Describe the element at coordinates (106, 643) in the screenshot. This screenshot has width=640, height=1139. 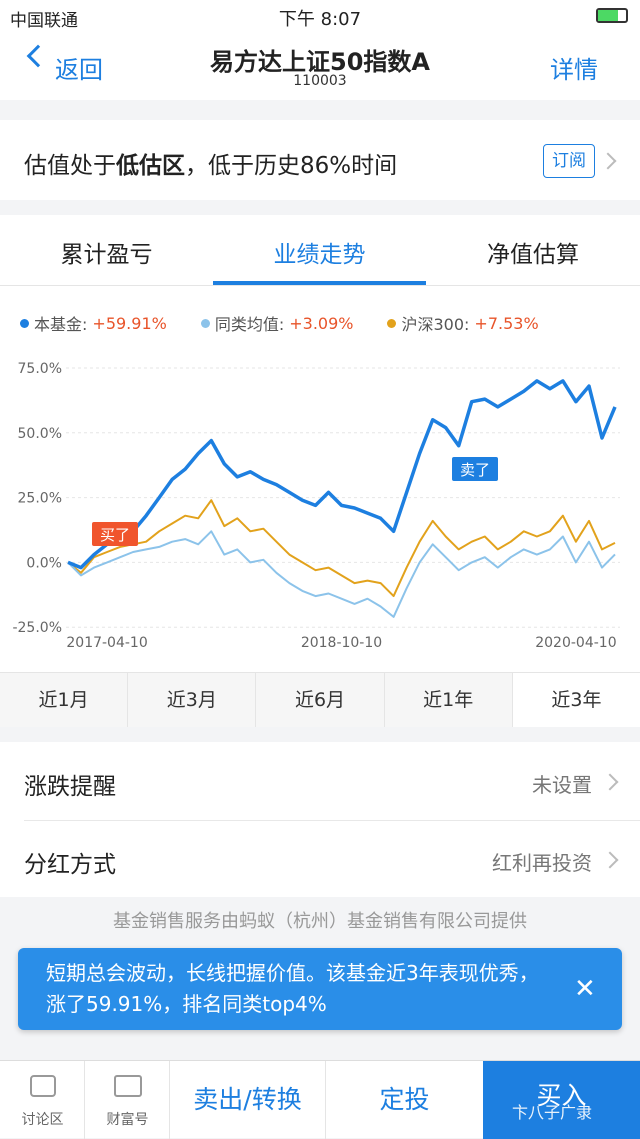
I see `x-tick-label: 2017-04-10` at that location.